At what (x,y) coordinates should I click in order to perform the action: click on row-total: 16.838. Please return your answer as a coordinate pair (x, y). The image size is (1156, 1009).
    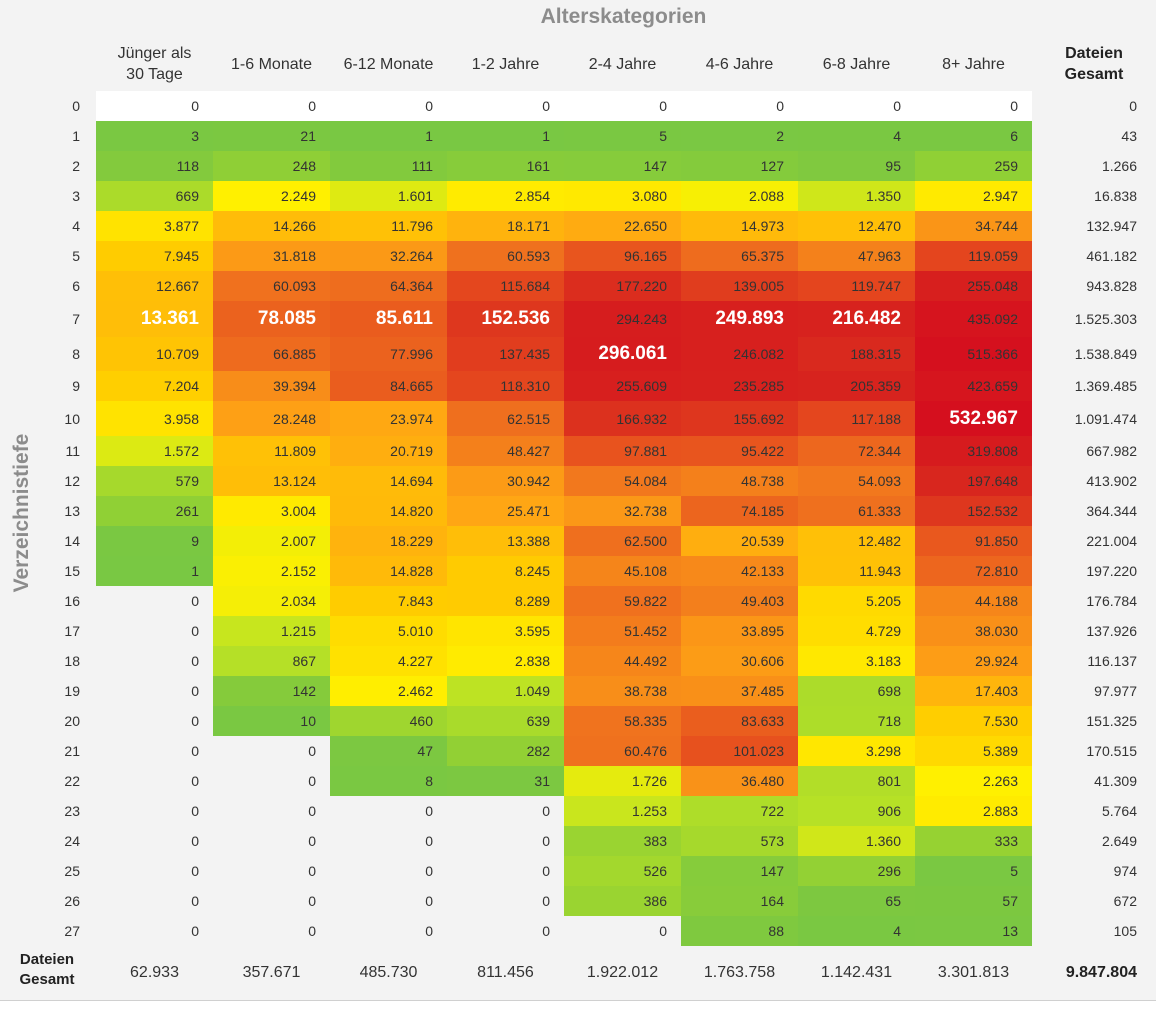
    Looking at the image, I should click on (1115, 196).